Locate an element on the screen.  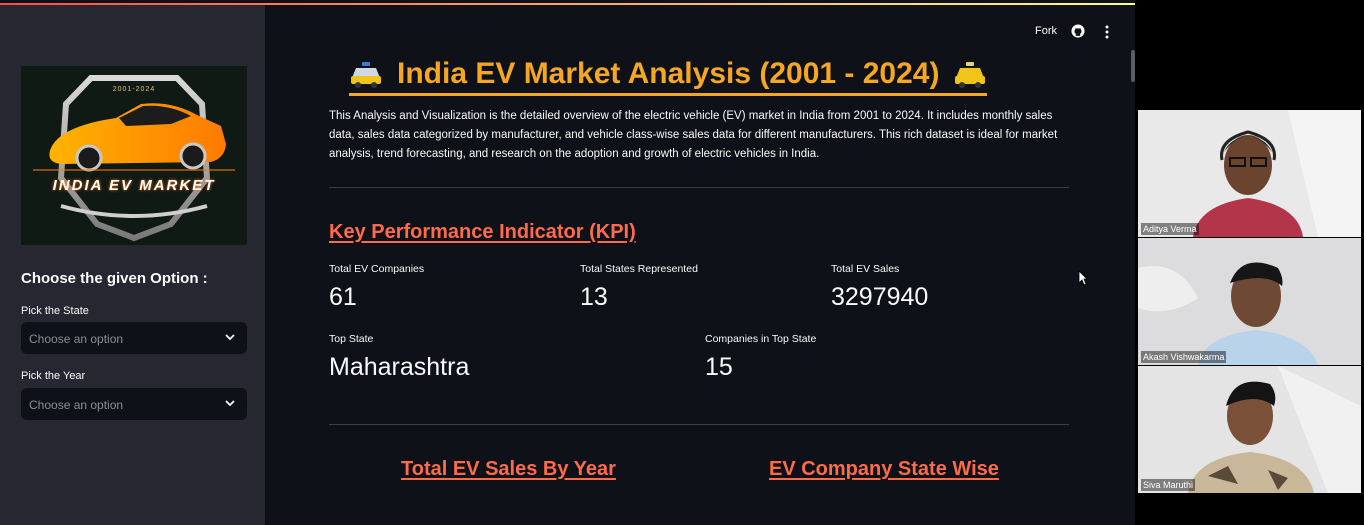
top-decoration-bar is located at coordinates (567, 4).